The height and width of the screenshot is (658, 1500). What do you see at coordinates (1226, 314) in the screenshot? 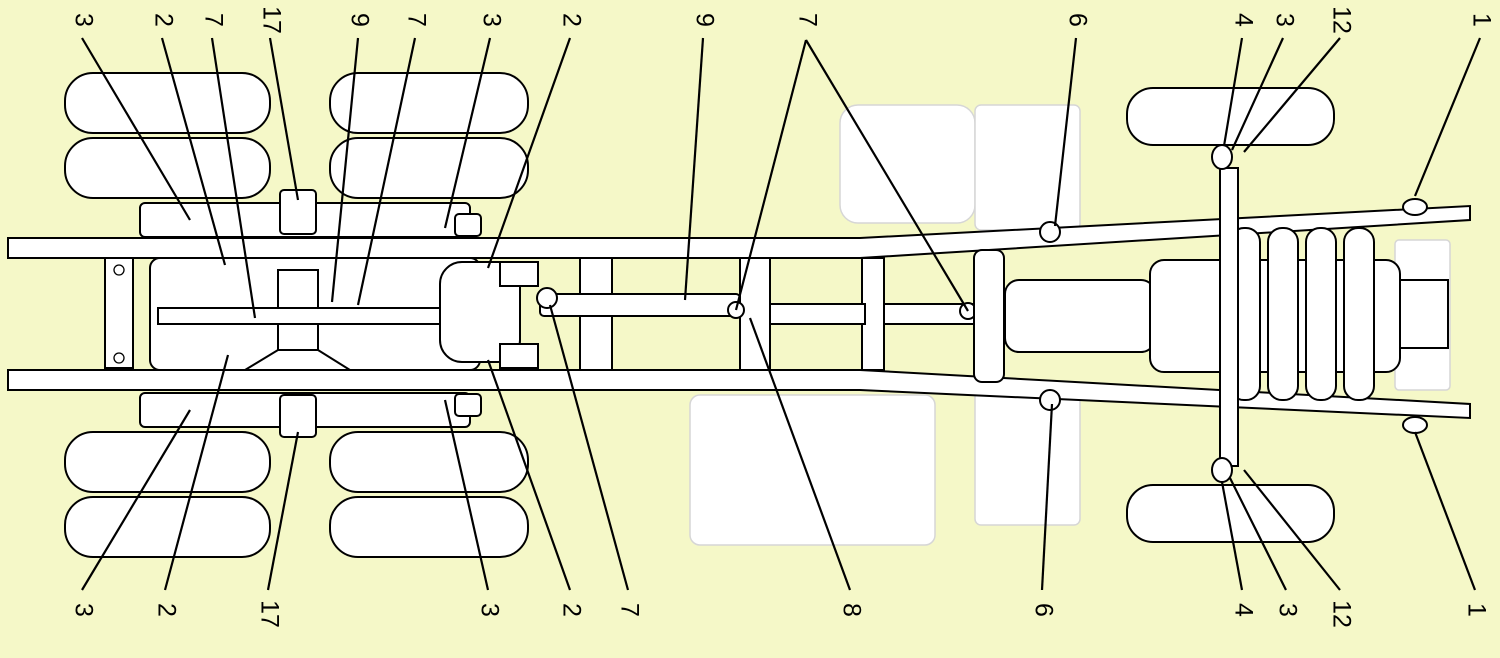
I see `engine` at bounding box center [1226, 314].